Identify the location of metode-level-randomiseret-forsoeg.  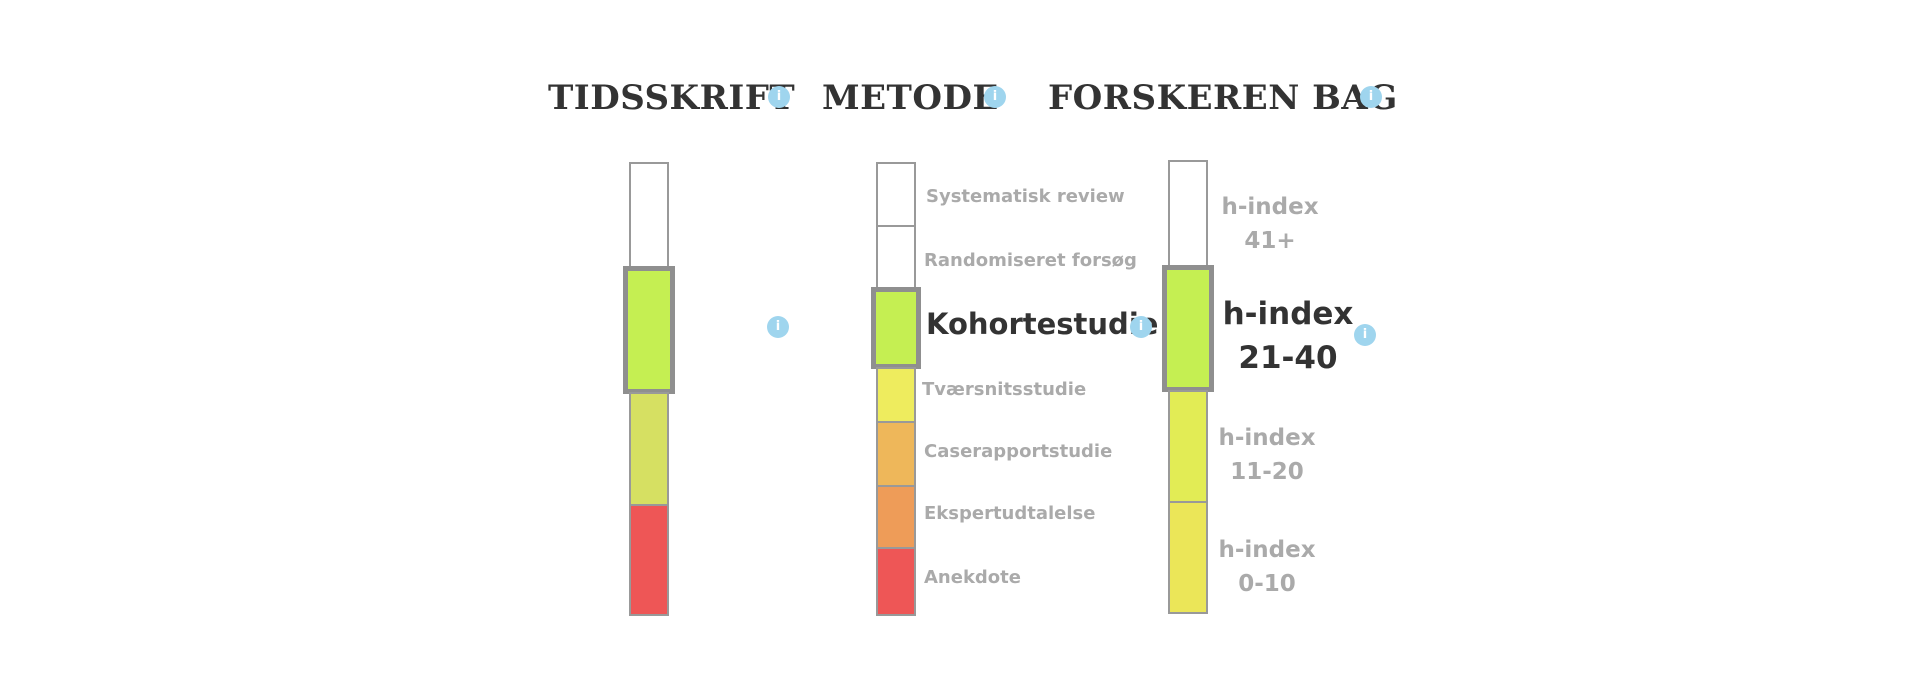
(896, 257).